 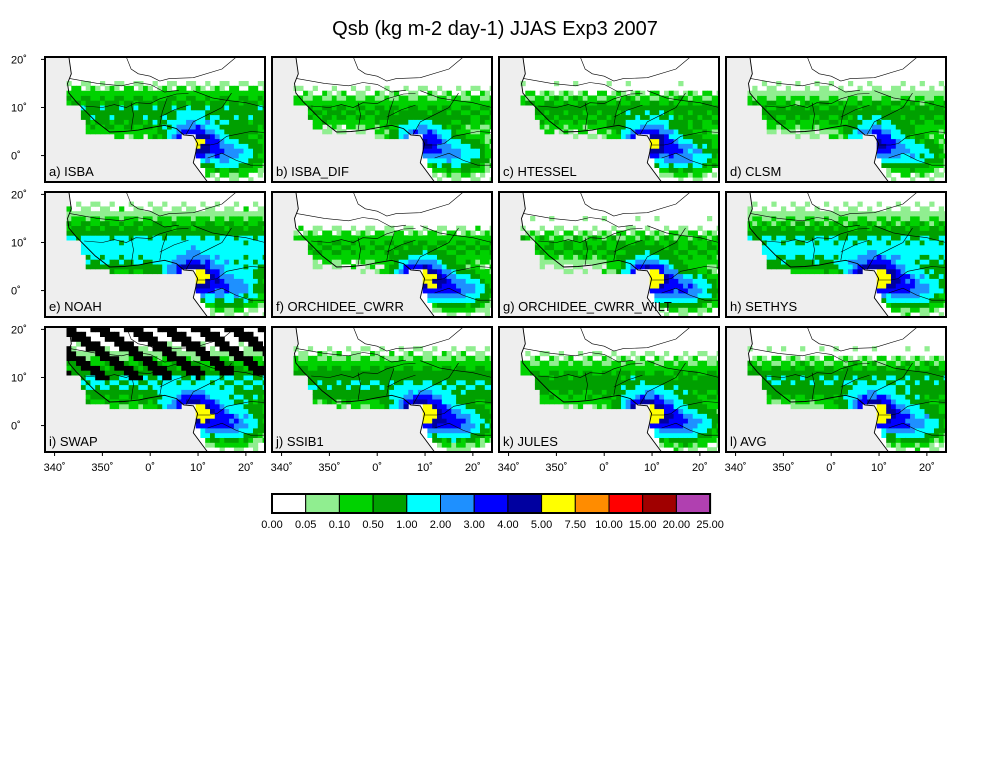 I want to click on map-panel: h) SETHYS, so click(x=836, y=254).